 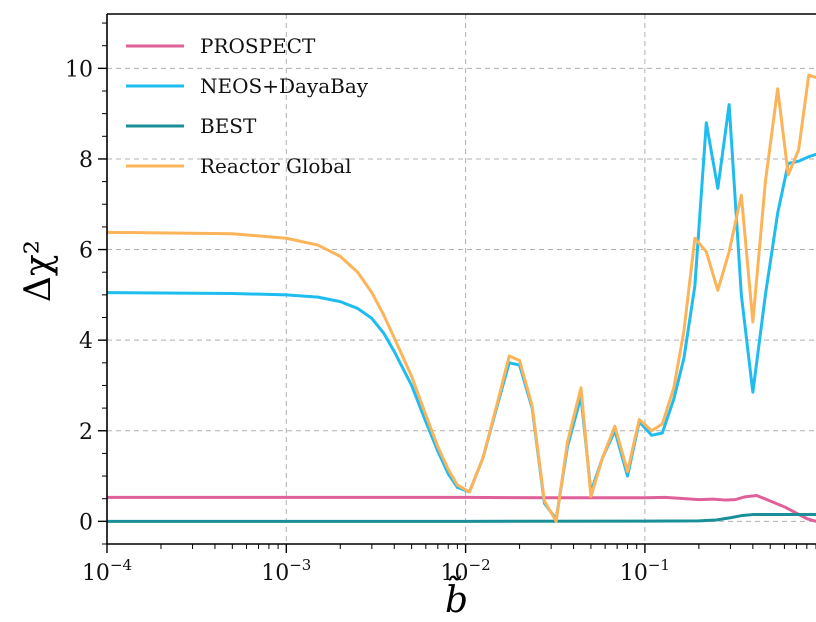 What do you see at coordinates (86, 251) in the screenshot?
I see `y-tick-label: 6` at bounding box center [86, 251].